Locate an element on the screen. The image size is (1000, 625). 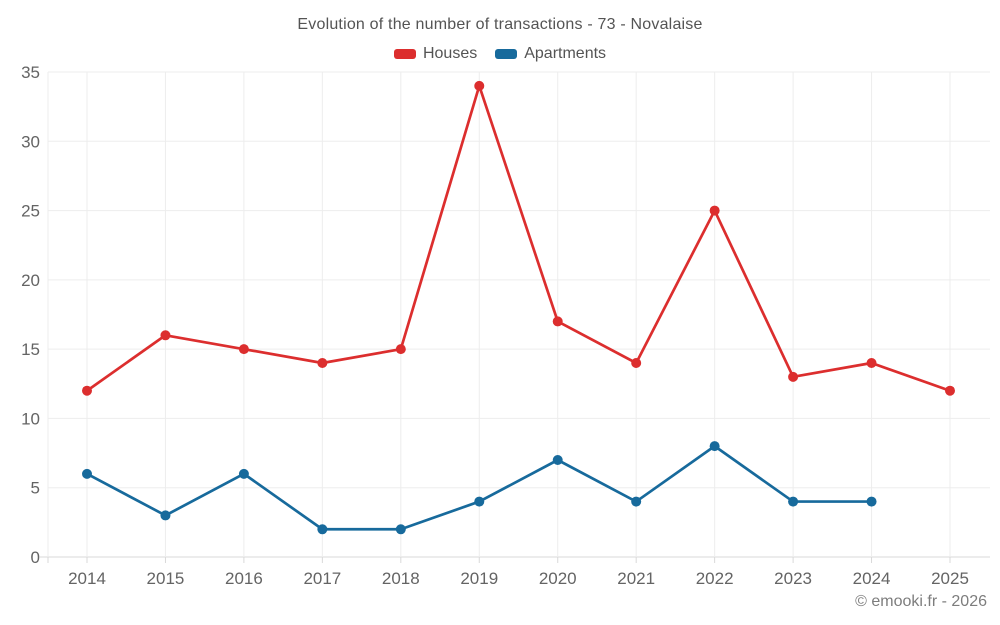
legend-item-apartments: Apartments is located at coordinates (550, 54).